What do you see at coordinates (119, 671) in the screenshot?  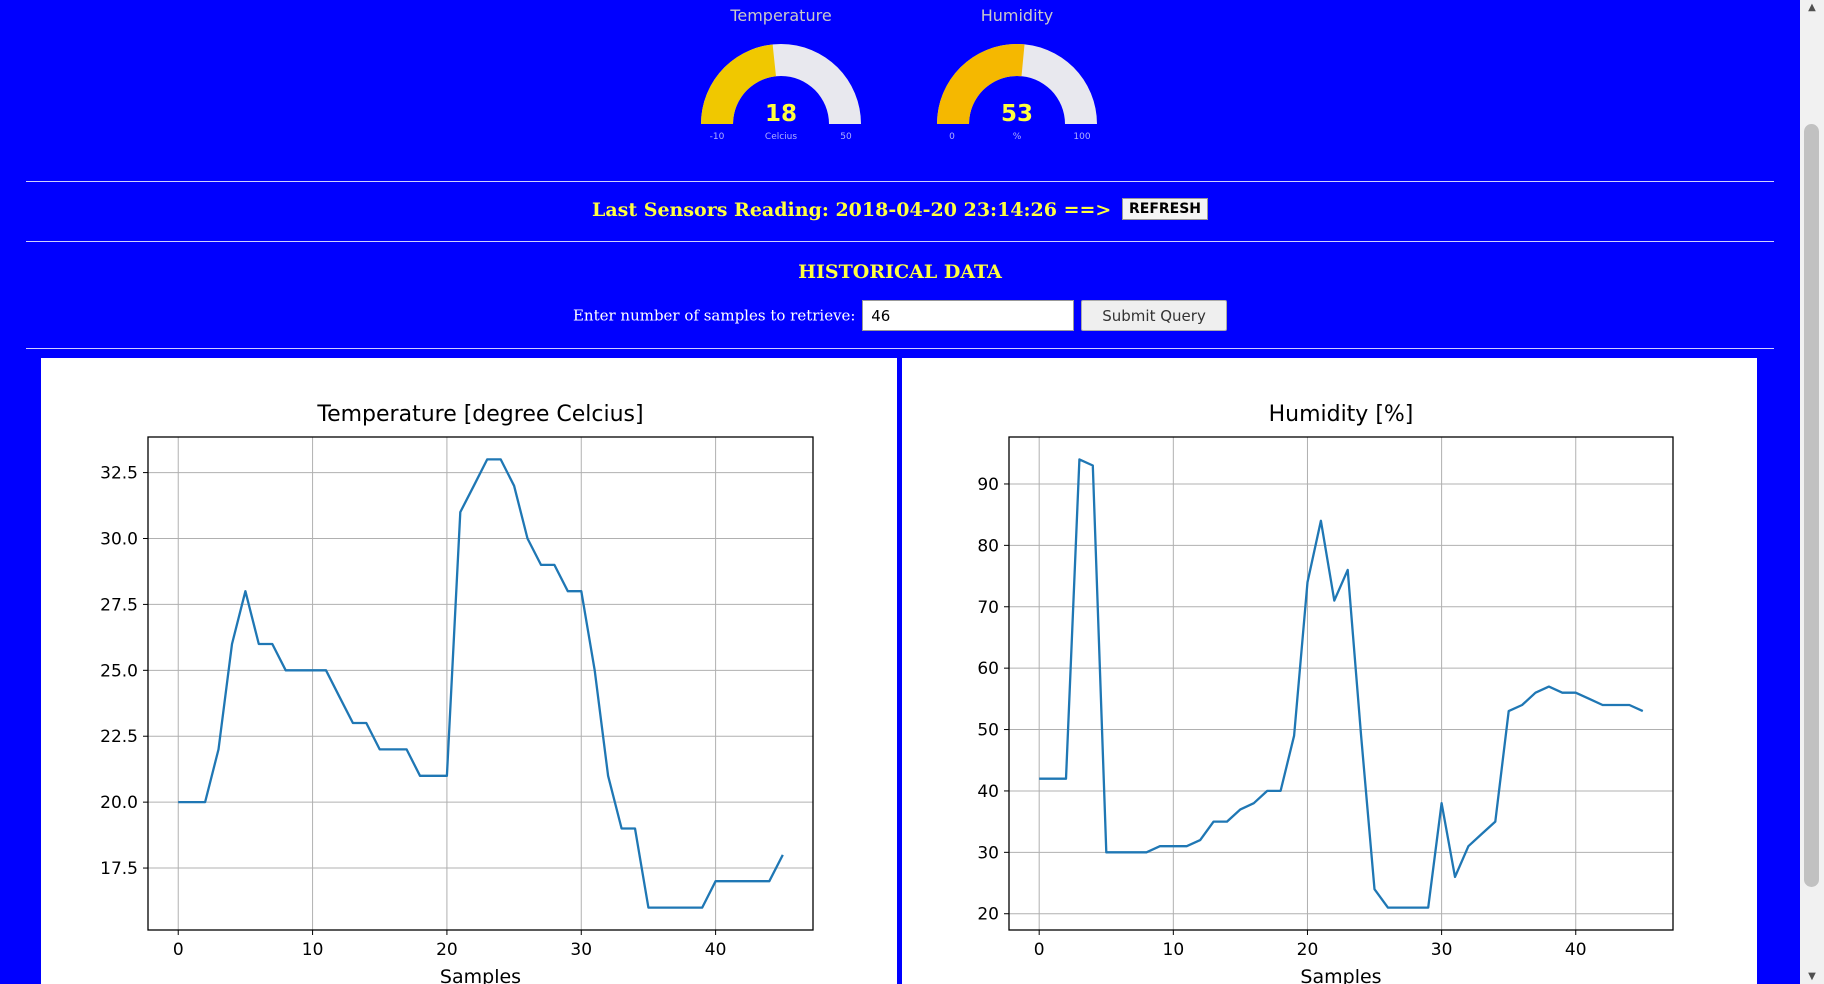 I see `temperature-y-tick-label: 25.0` at bounding box center [119, 671].